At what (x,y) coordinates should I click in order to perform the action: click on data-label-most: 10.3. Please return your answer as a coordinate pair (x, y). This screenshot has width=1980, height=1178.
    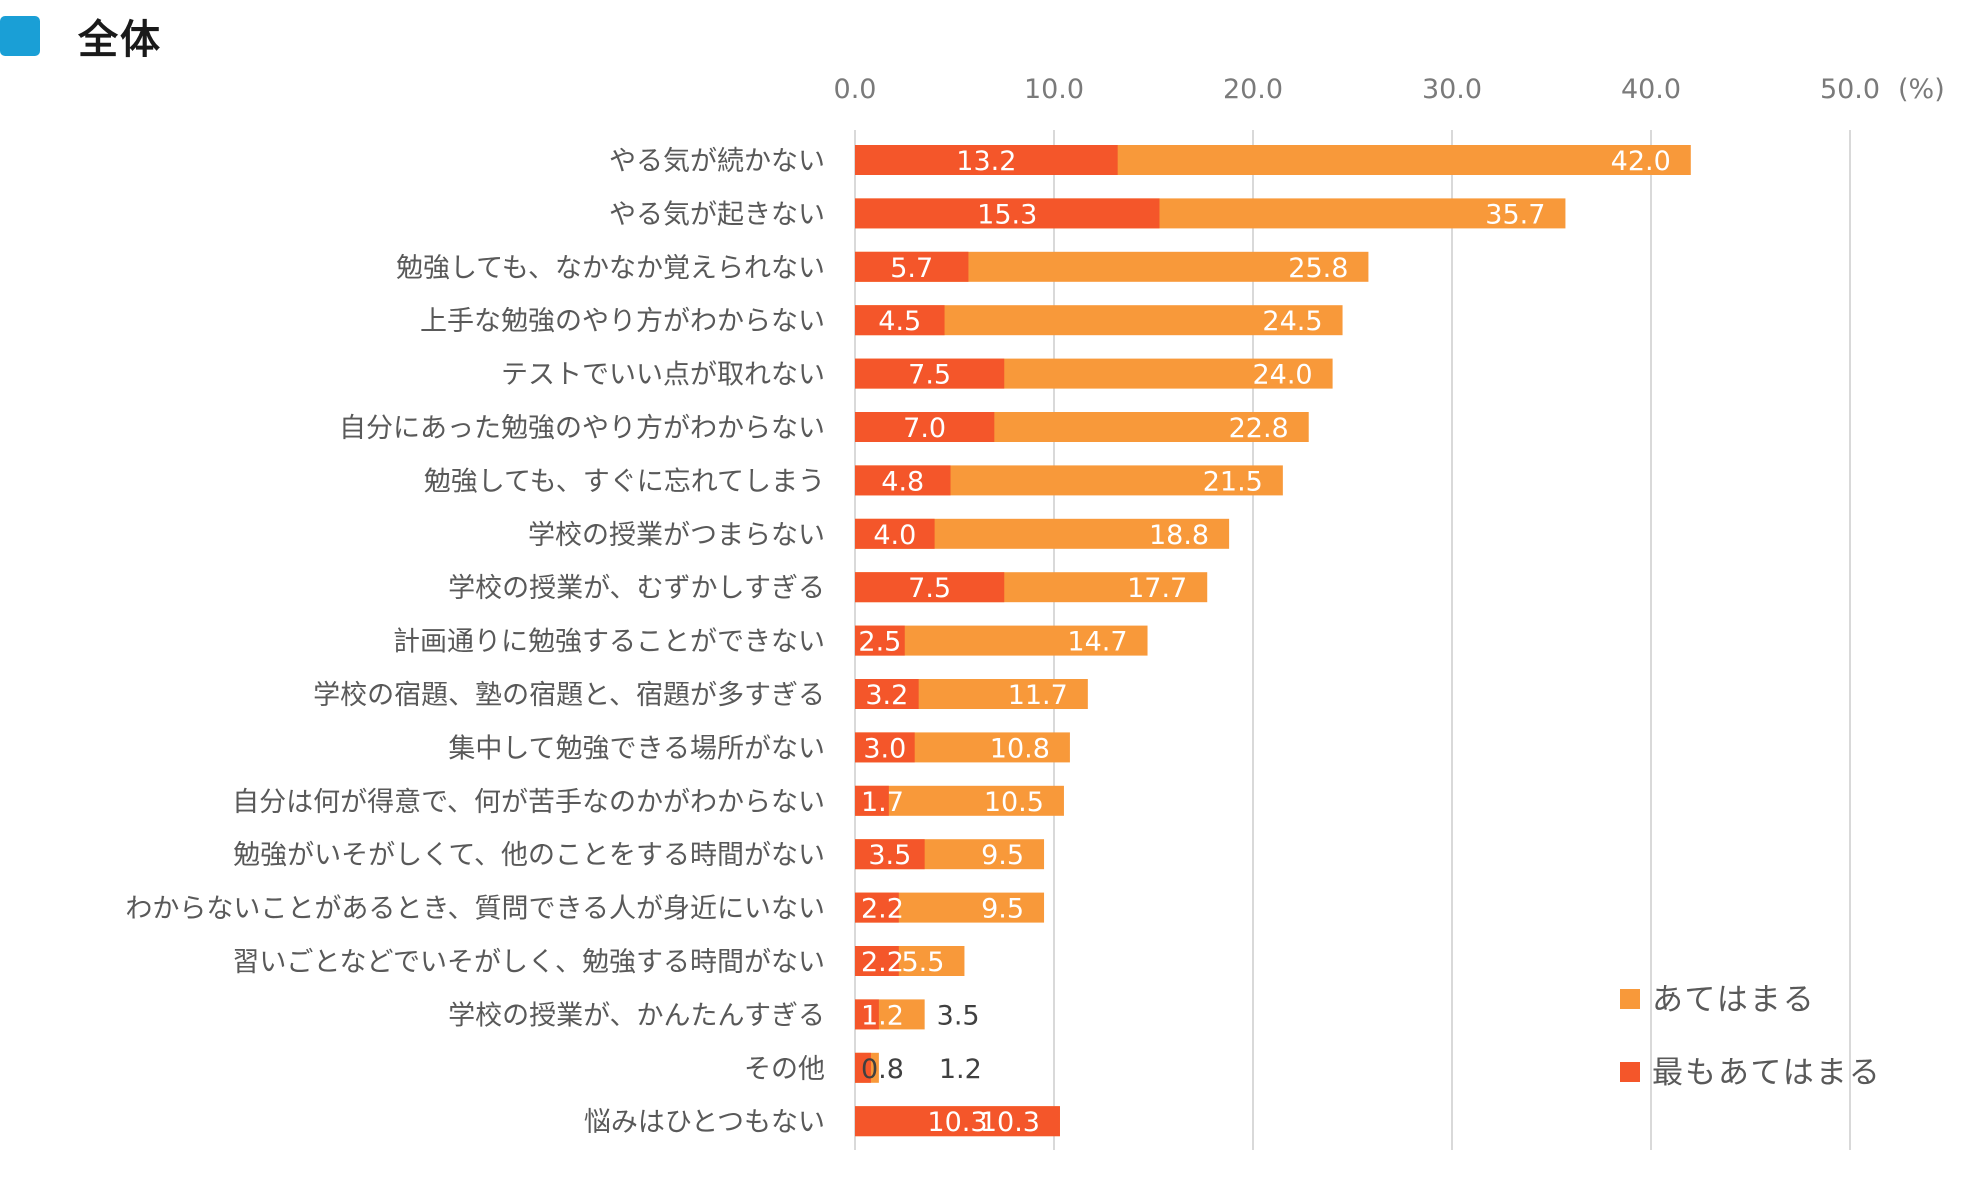
    Looking at the image, I should click on (957, 1122).